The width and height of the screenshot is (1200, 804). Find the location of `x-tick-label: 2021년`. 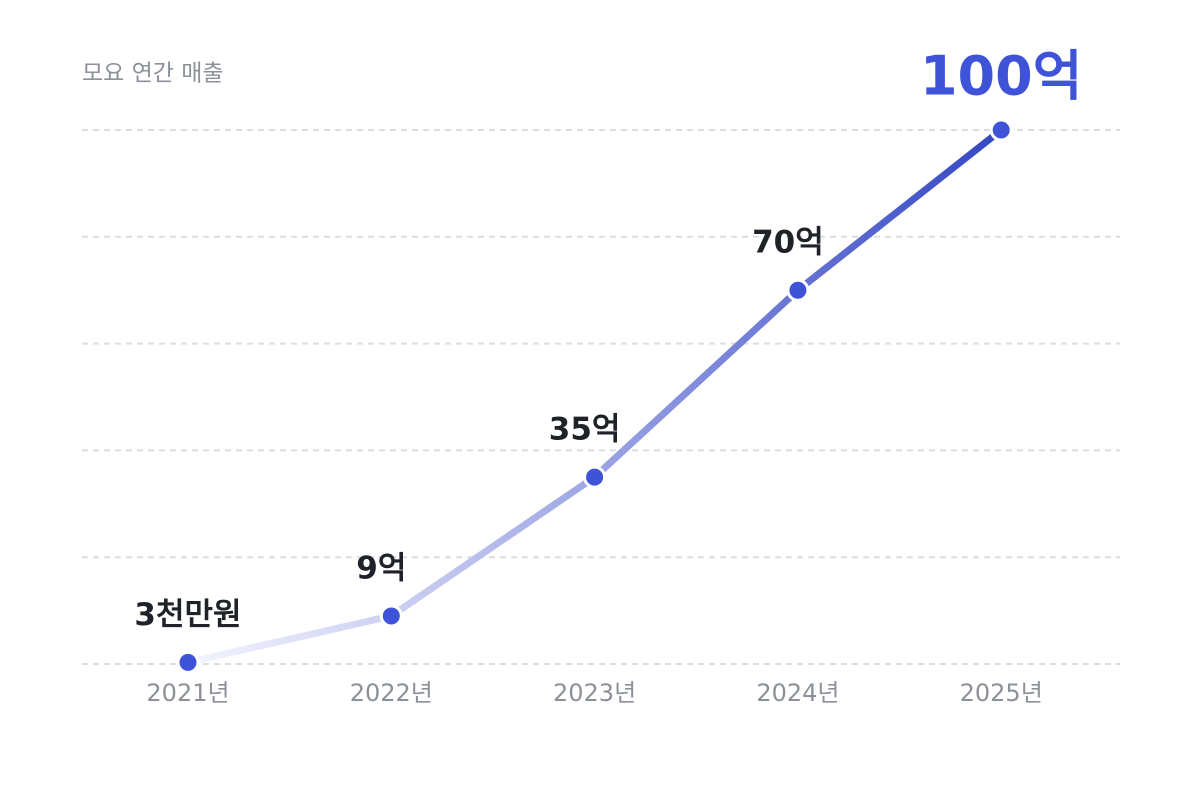

x-tick-label: 2021년 is located at coordinates (187, 693).